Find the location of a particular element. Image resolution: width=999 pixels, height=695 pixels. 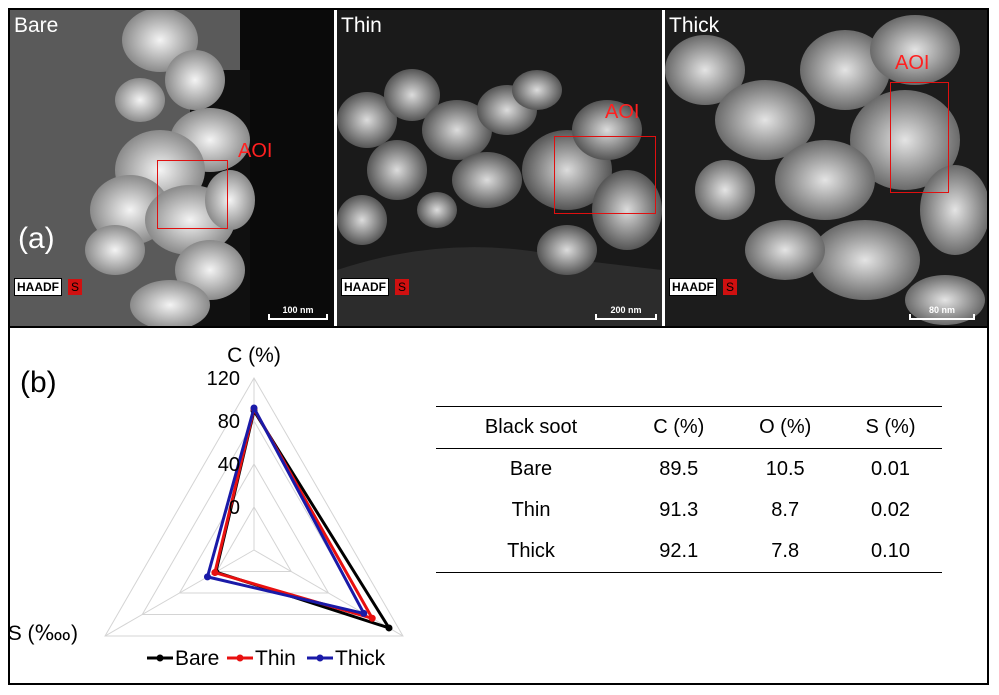

table-row: Thin 91.3 8.7 0.02 is located at coordinates (689, 510).